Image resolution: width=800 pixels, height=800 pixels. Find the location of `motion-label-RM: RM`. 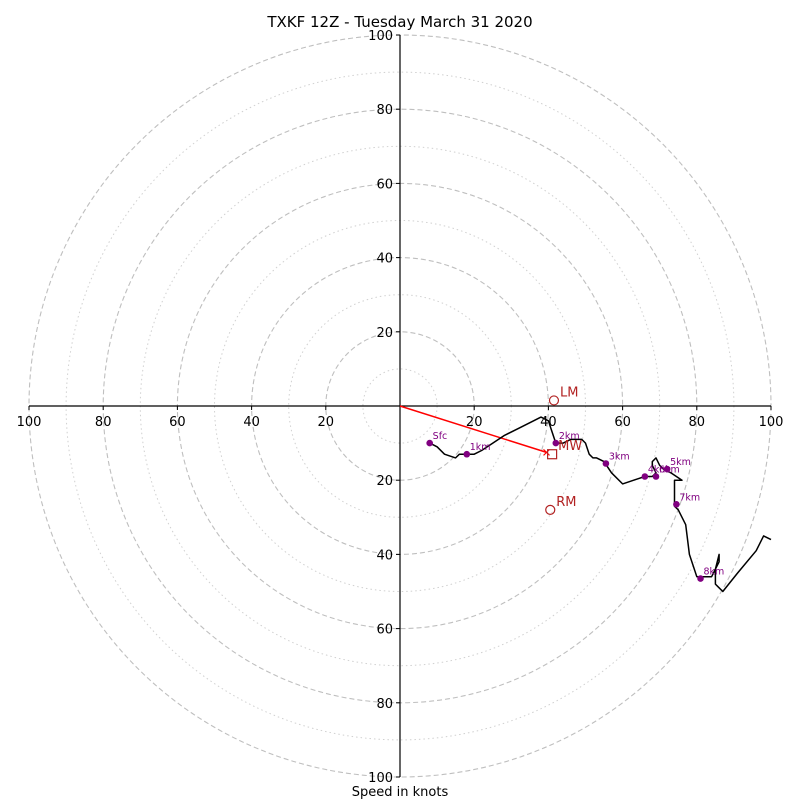

motion-label-RM: RM is located at coordinates (566, 502).